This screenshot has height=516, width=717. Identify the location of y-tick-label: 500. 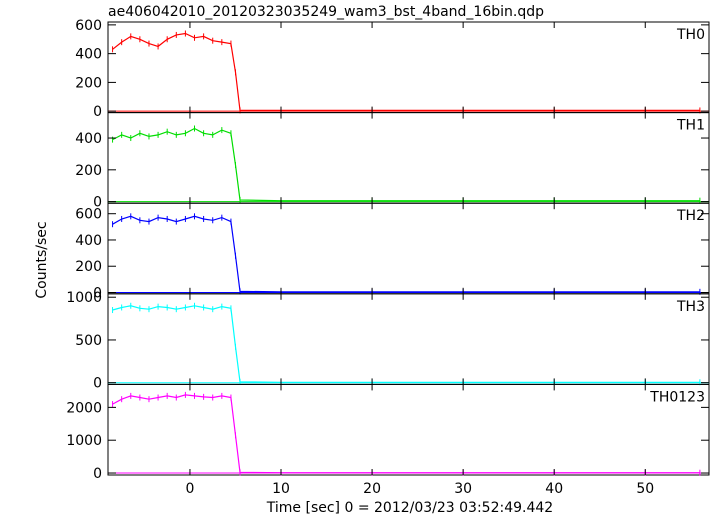
(88, 341).